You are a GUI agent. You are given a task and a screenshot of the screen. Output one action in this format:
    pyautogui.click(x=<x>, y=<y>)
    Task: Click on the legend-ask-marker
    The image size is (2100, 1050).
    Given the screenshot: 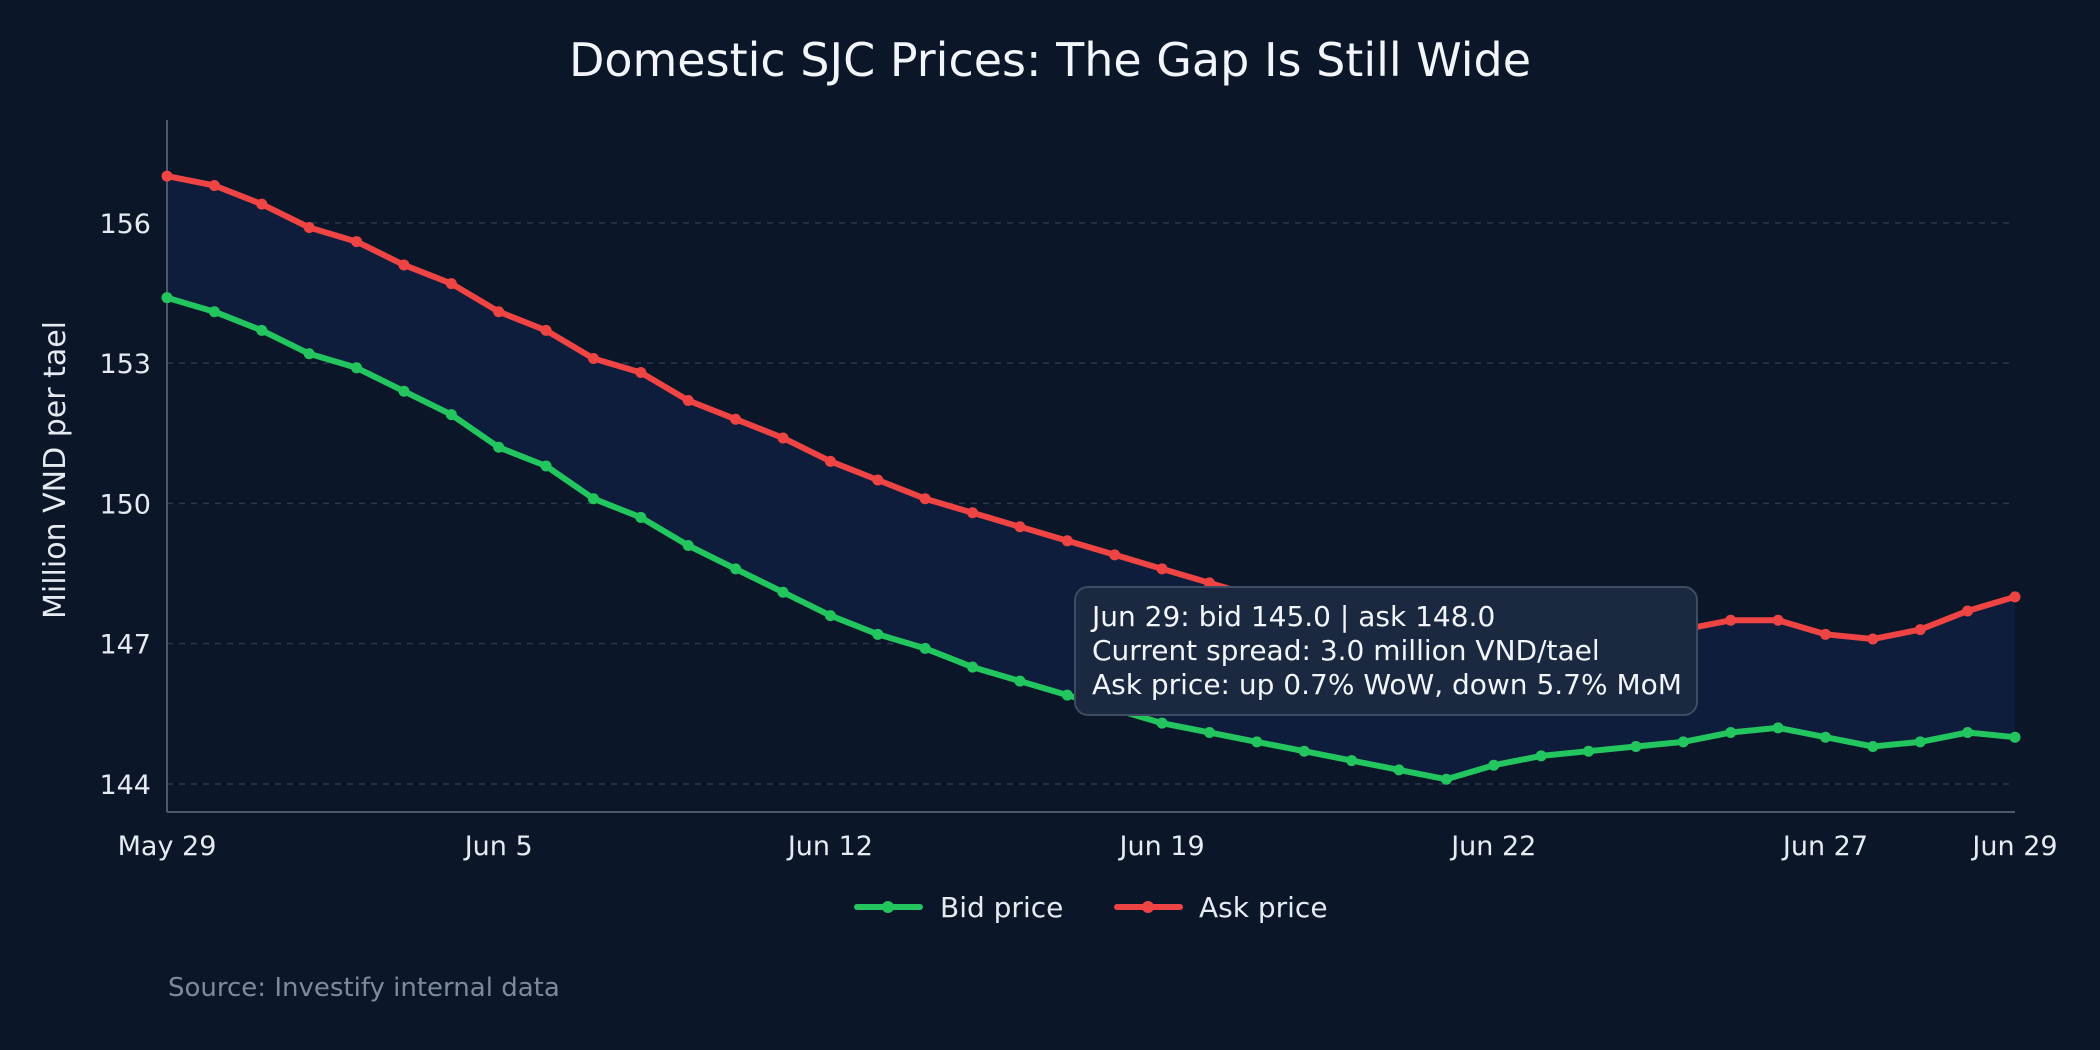 What is the action you would take?
    pyautogui.click(x=1148, y=907)
    